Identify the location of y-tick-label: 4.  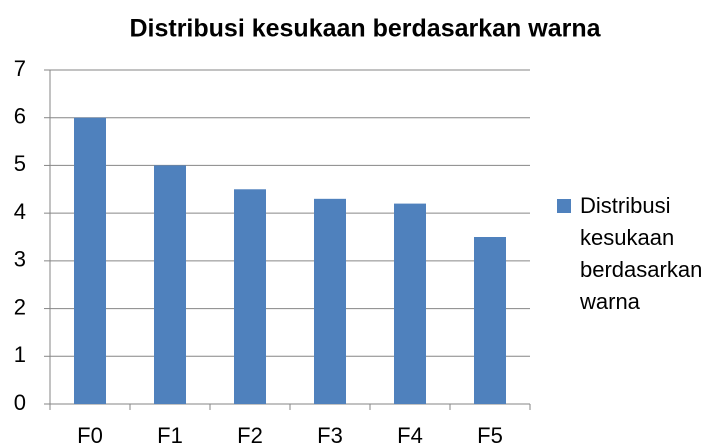
(20, 211).